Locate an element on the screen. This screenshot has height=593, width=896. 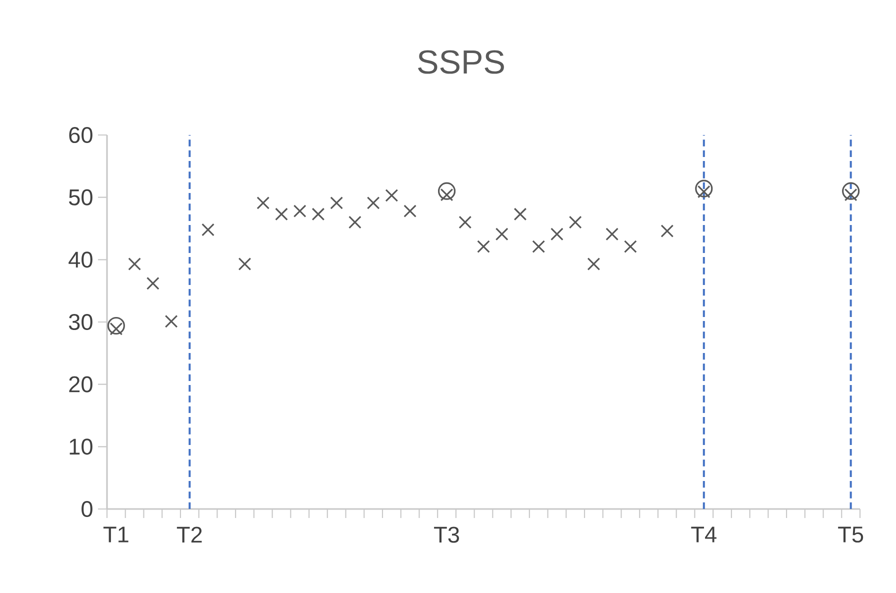
x-tick-label: T4 is located at coordinates (703, 534).